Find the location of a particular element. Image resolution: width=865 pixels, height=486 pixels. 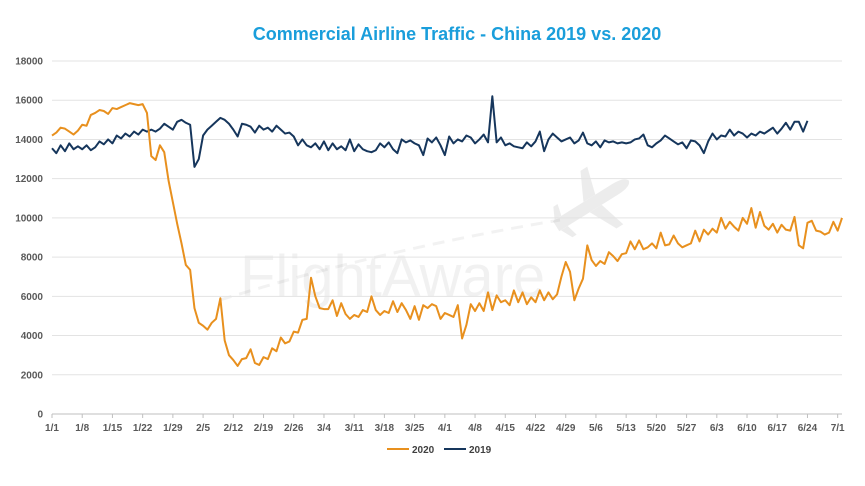

x-tick-label: 6/17 is located at coordinates (778, 428).